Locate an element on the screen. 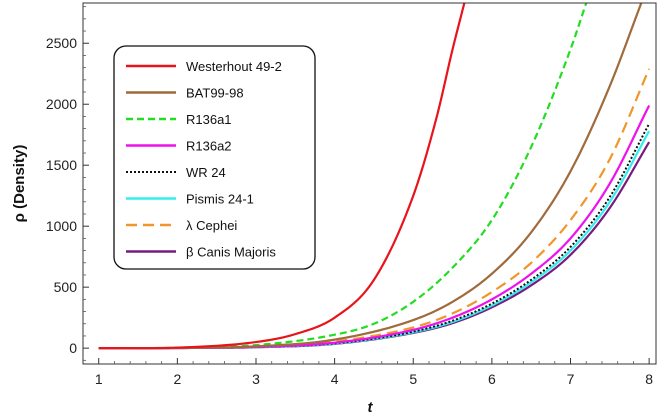 This screenshot has width=657, height=420. y-tick-label: 500 is located at coordinates (66, 287).